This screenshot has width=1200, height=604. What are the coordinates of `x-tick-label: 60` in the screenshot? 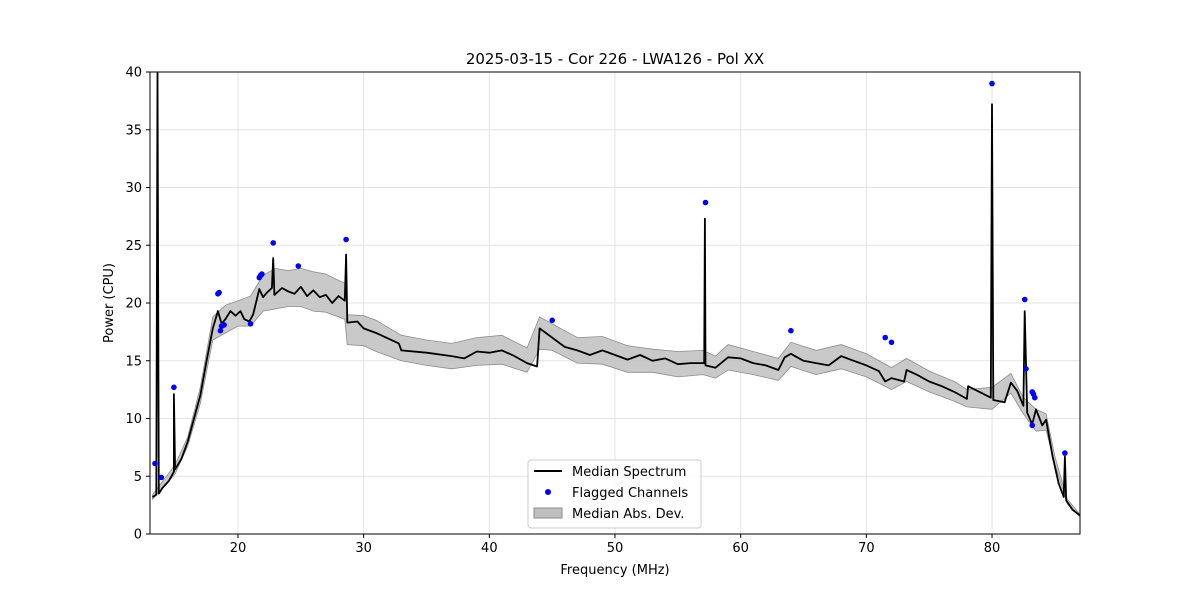 It's located at (740, 548).